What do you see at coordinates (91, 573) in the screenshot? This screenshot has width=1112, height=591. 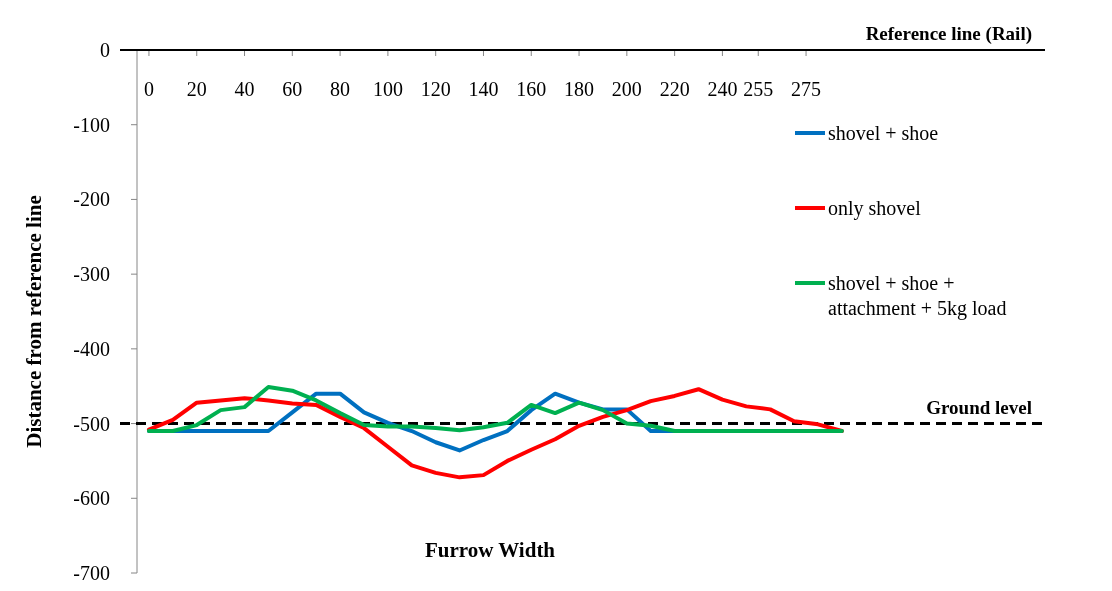 I see `y-tick-label: -700` at bounding box center [91, 573].